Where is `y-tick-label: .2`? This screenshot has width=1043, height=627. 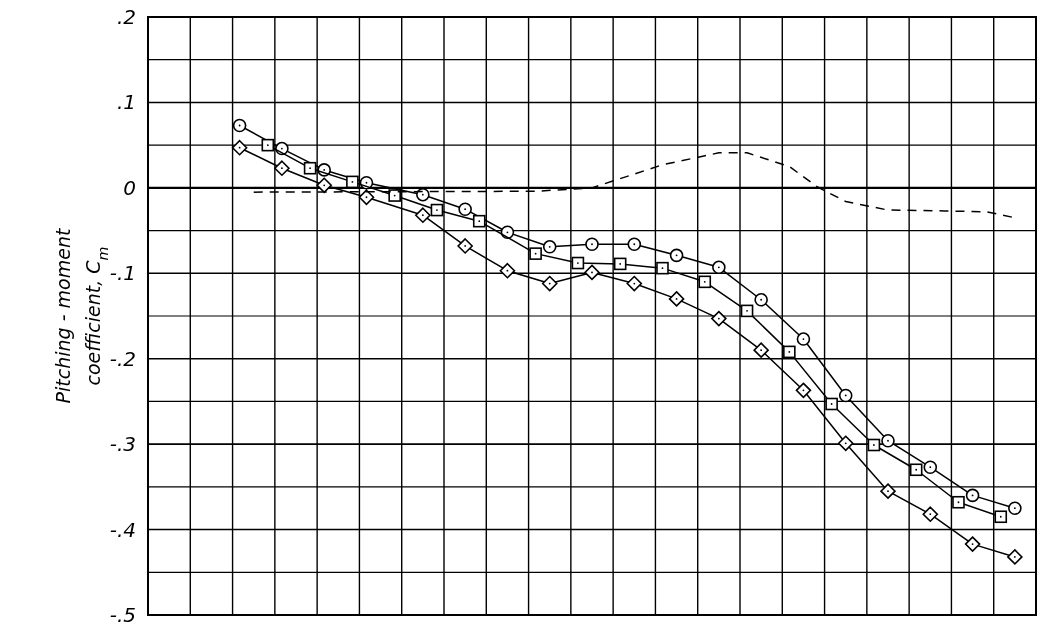 y-tick-label: .2 is located at coordinates (126, 17).